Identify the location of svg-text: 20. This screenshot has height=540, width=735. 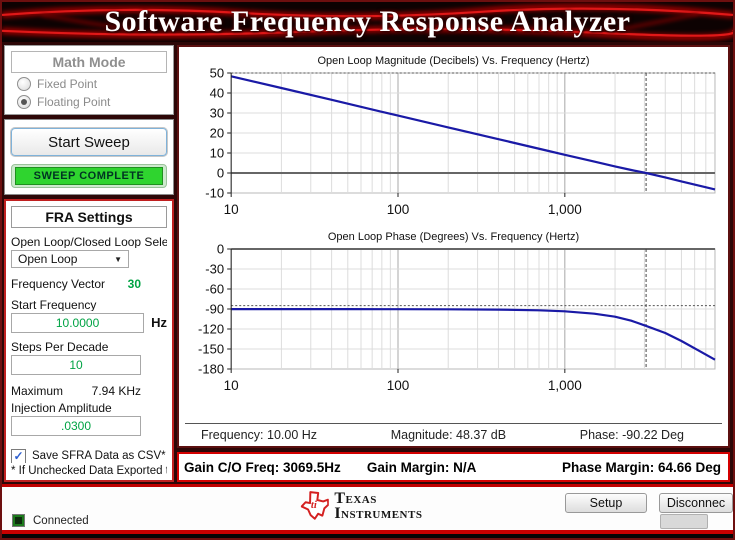
(217, 133).